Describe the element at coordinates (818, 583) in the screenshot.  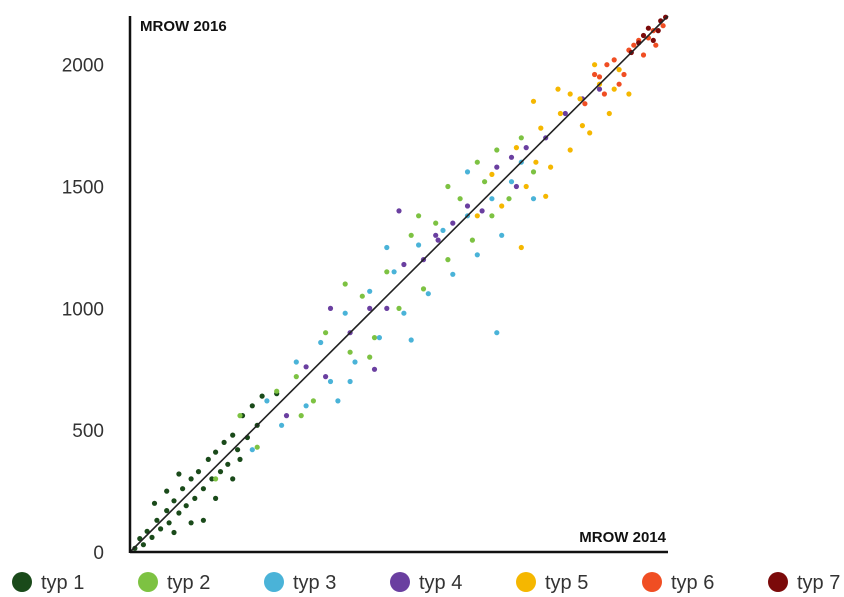
I see `legend-label: typ 7` at that location.